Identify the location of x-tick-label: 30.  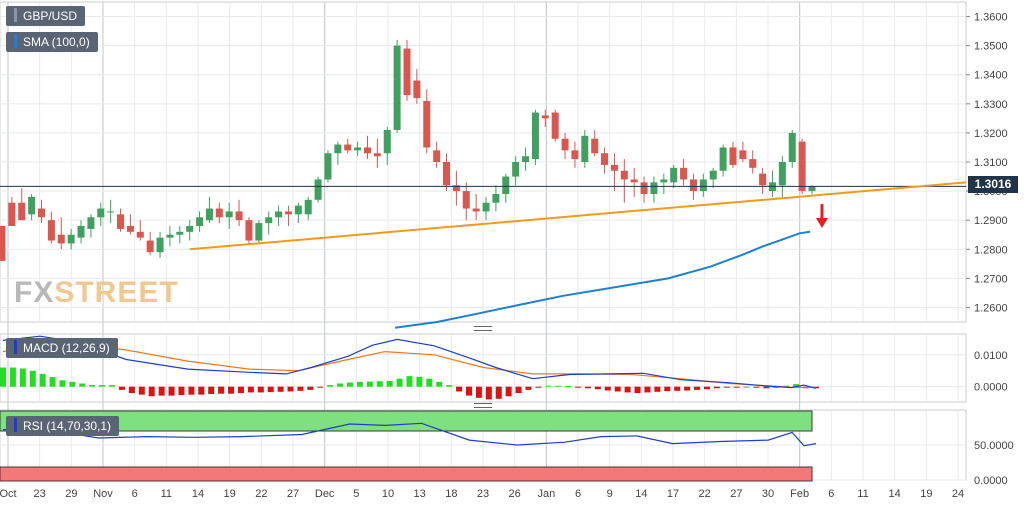
(768, 494).